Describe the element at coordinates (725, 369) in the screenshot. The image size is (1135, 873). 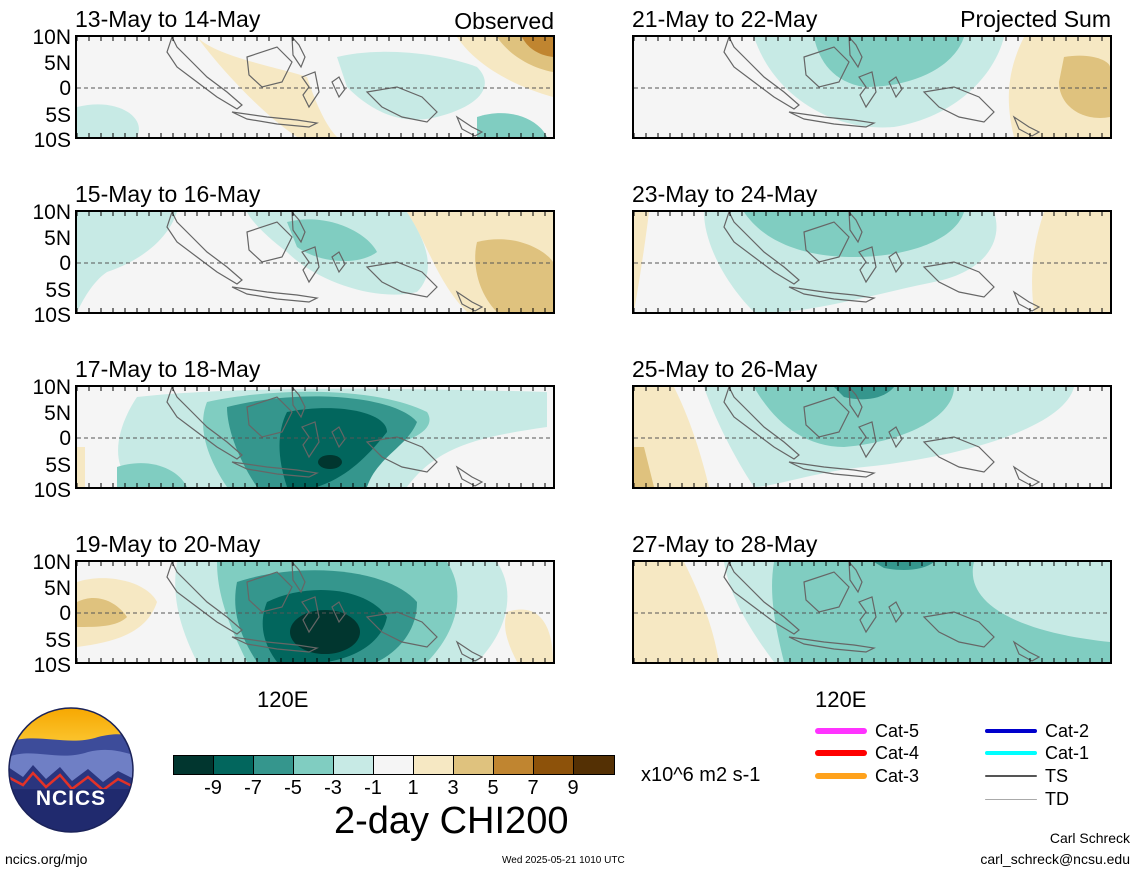
I see `panel-title: 25-May to 26-May` at that location.